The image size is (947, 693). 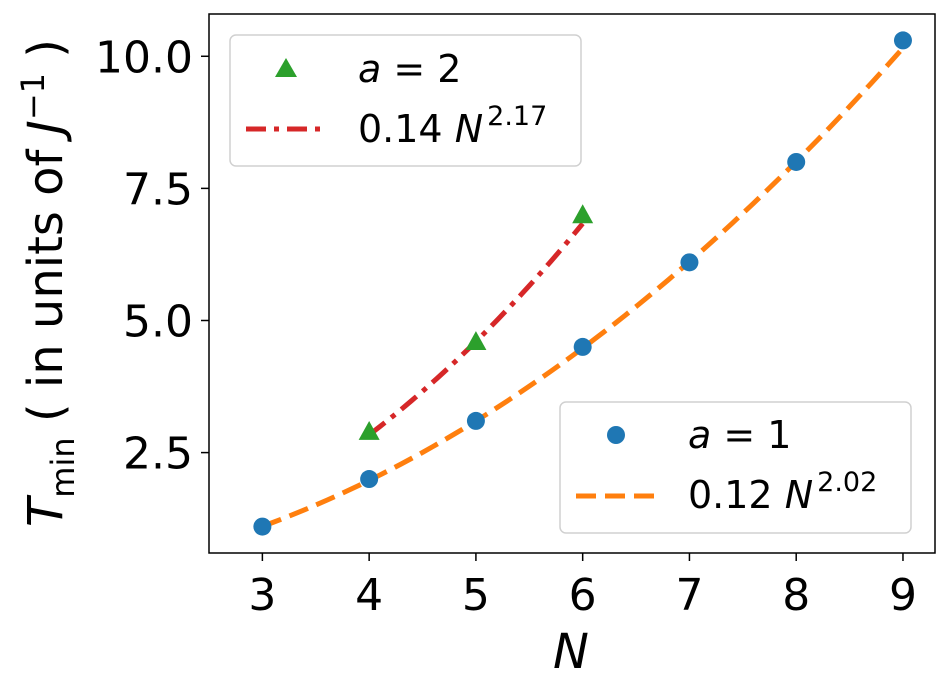 I want to click on x-tick-label: 9, so click(x=903, y=595).